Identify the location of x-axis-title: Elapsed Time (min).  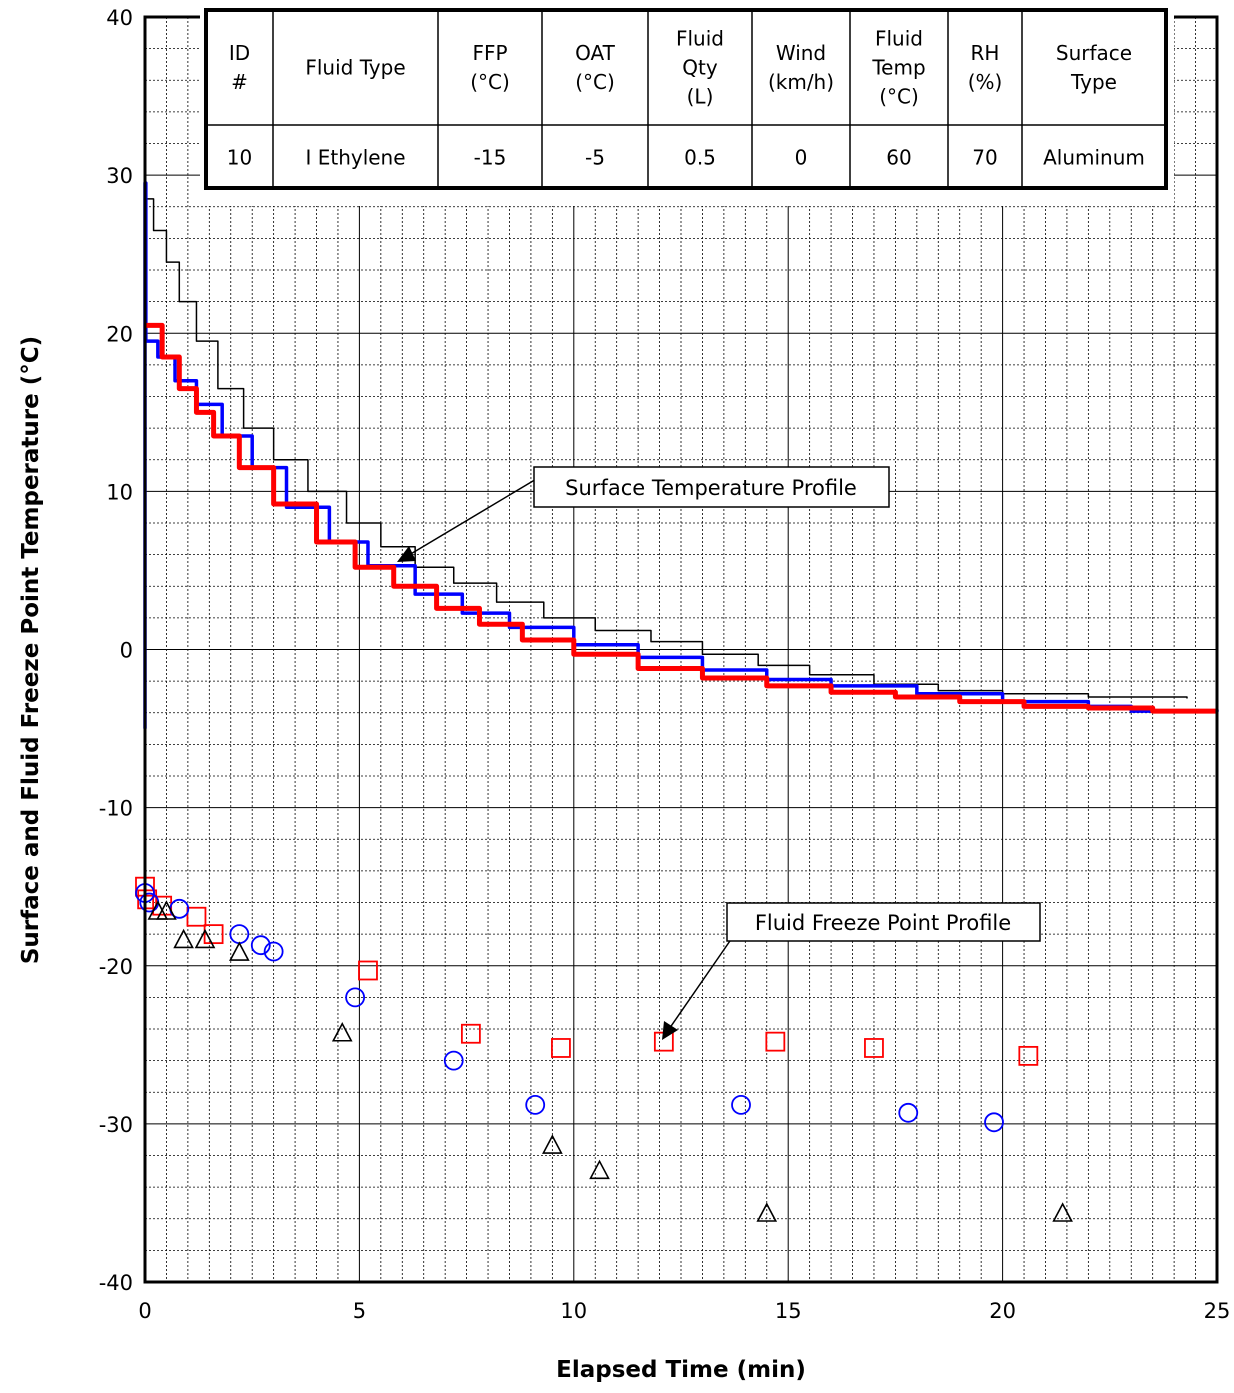
(681, 1370).